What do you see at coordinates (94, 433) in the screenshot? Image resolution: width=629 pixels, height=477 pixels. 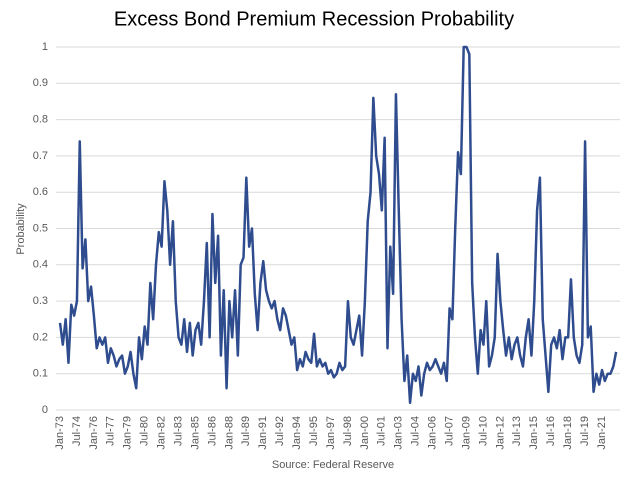 I see `x-tick-label: Jan-76` at bounding box center [94, 433].